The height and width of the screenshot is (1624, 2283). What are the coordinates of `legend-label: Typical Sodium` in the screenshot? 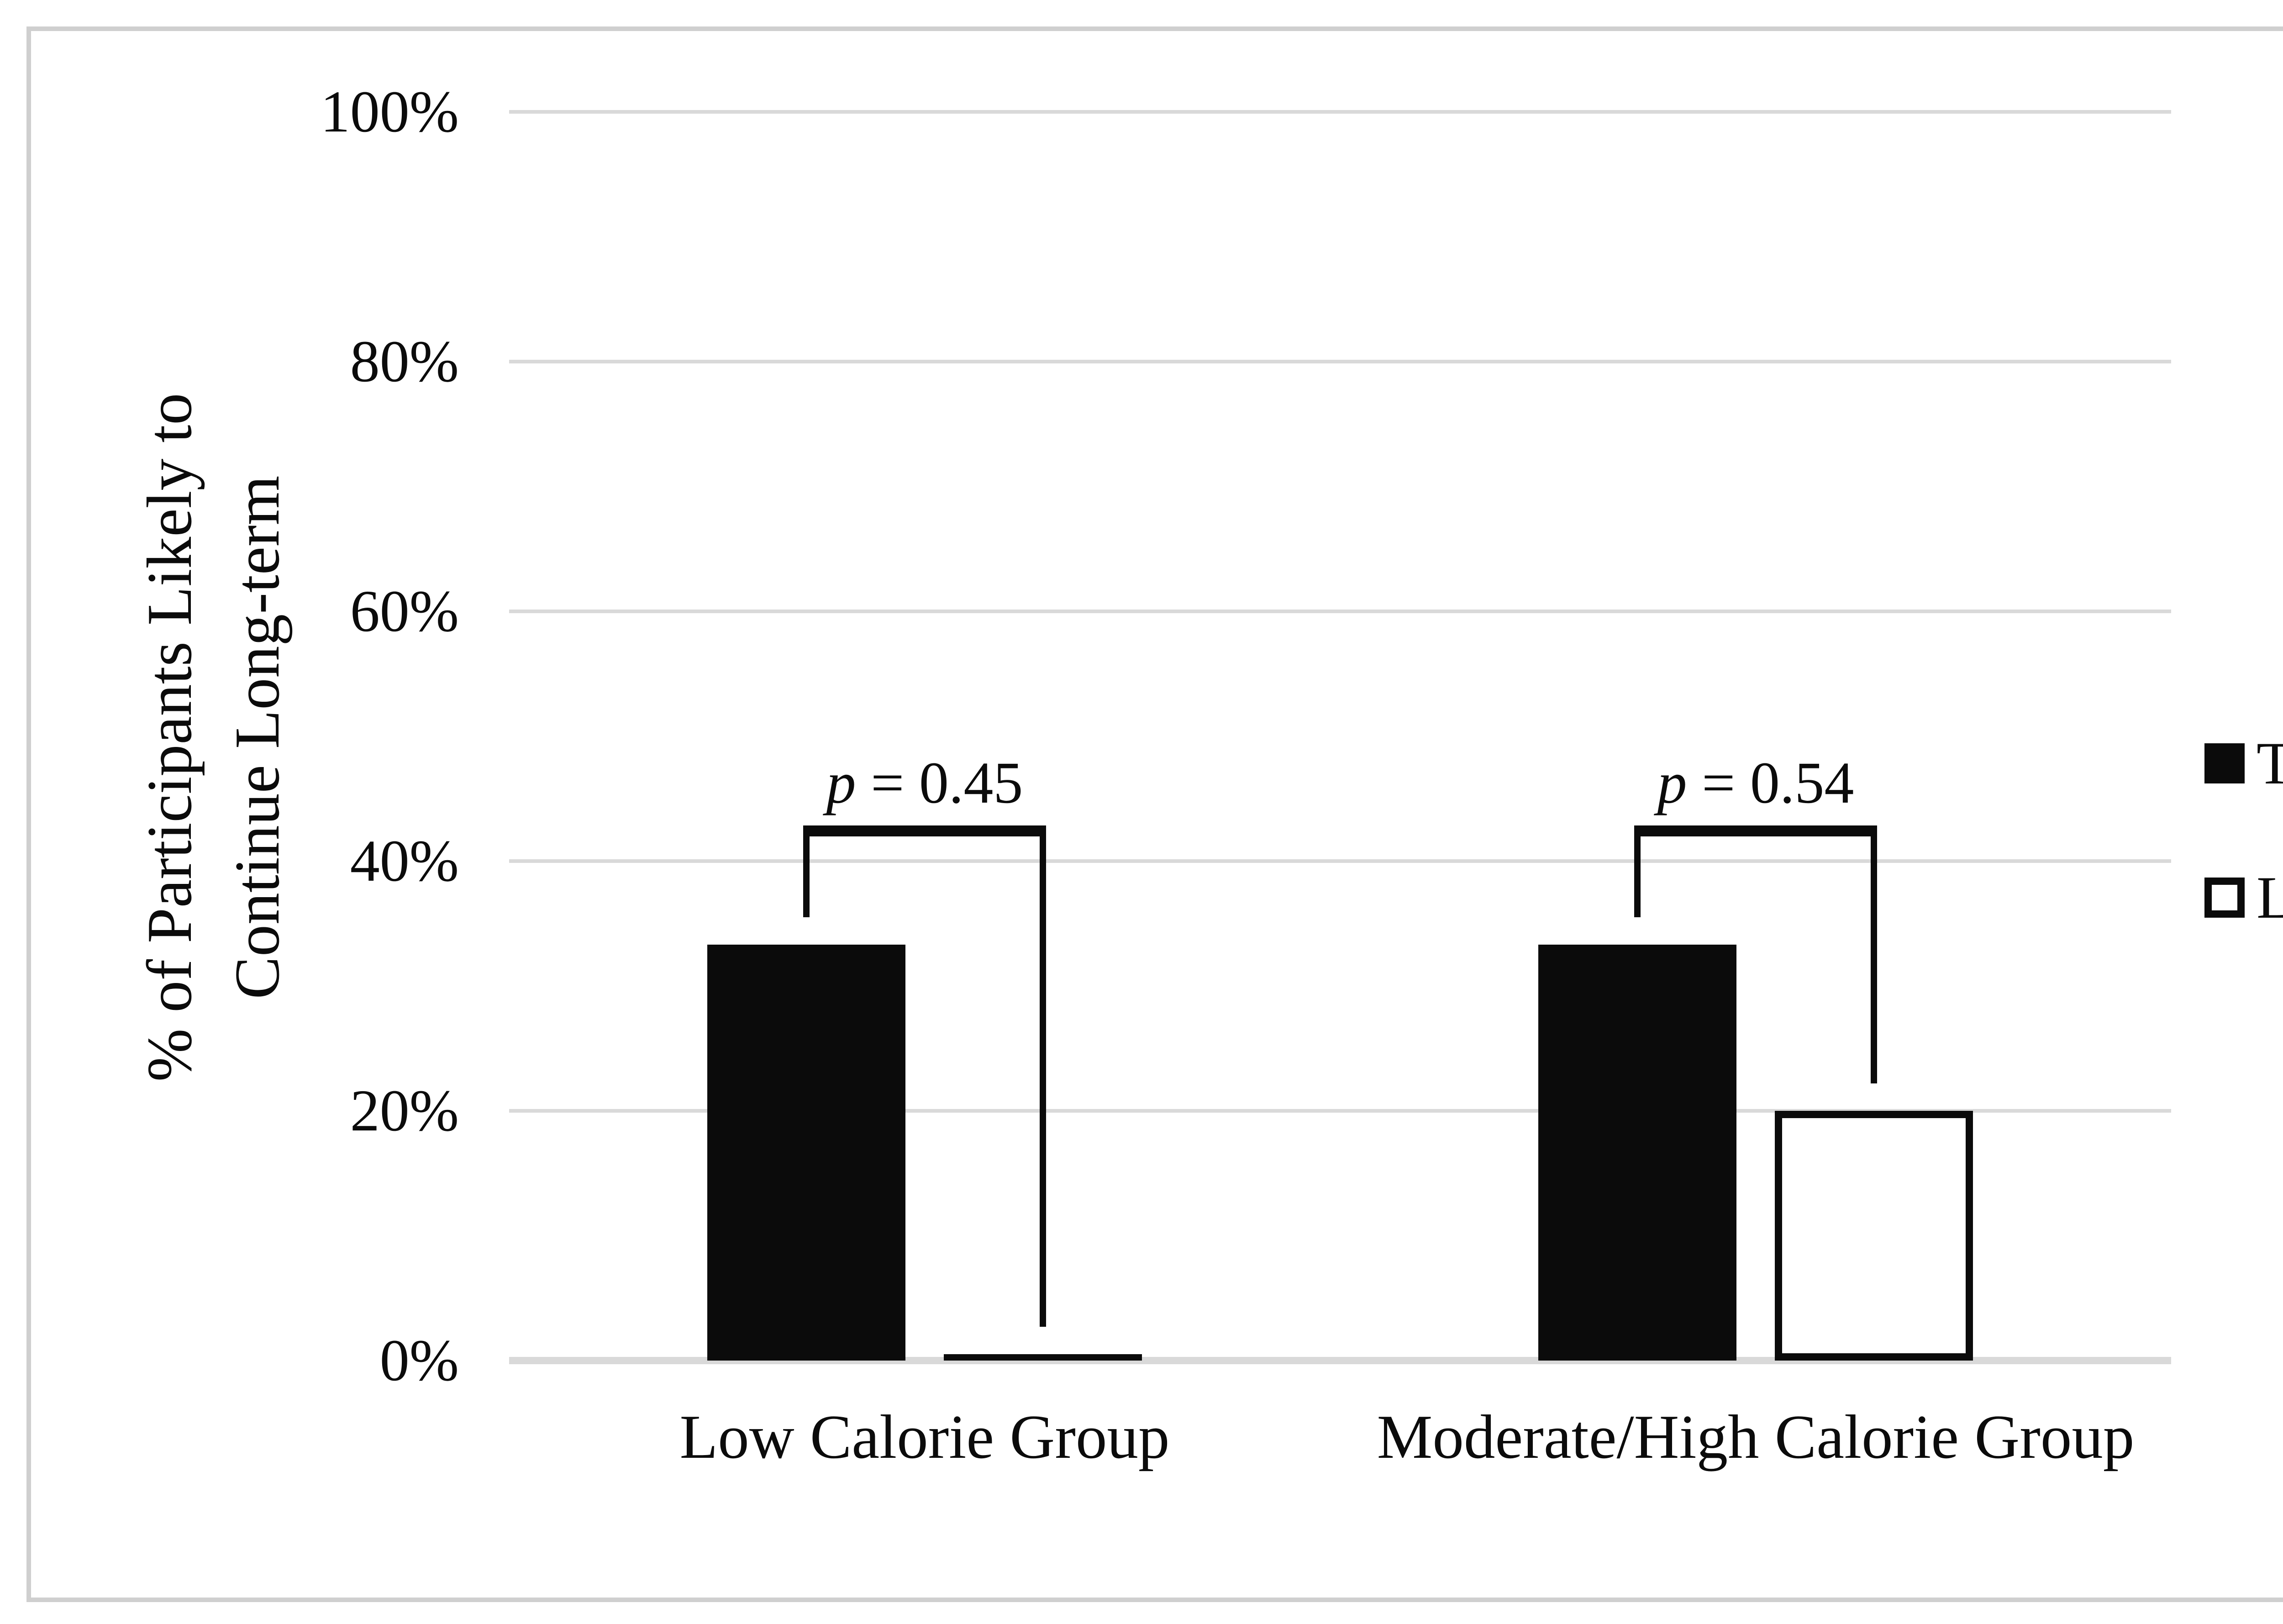 It's located at (2270, 764).